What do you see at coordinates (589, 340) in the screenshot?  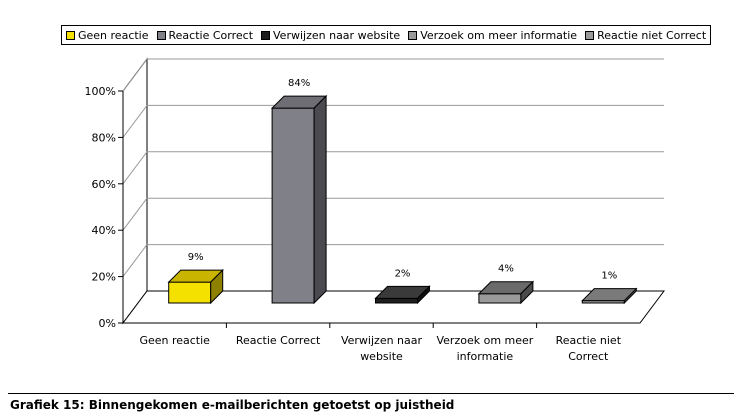 I see `category-label: Reactie niet` at bounding box center [589, 340].